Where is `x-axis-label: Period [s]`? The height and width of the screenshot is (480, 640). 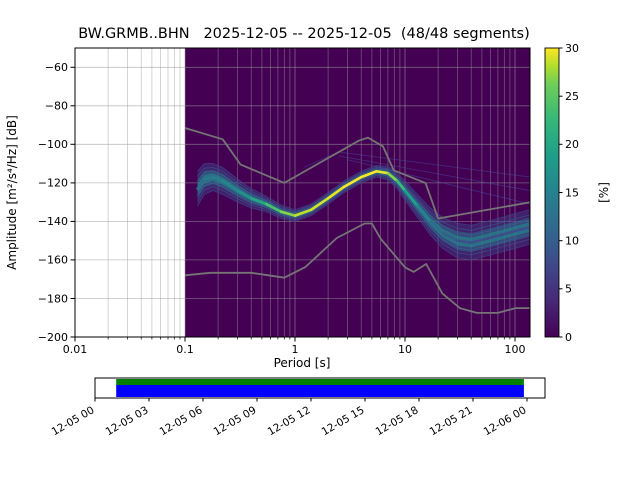 x-axis-label: Period [s] is located at coordinates (302, 363).